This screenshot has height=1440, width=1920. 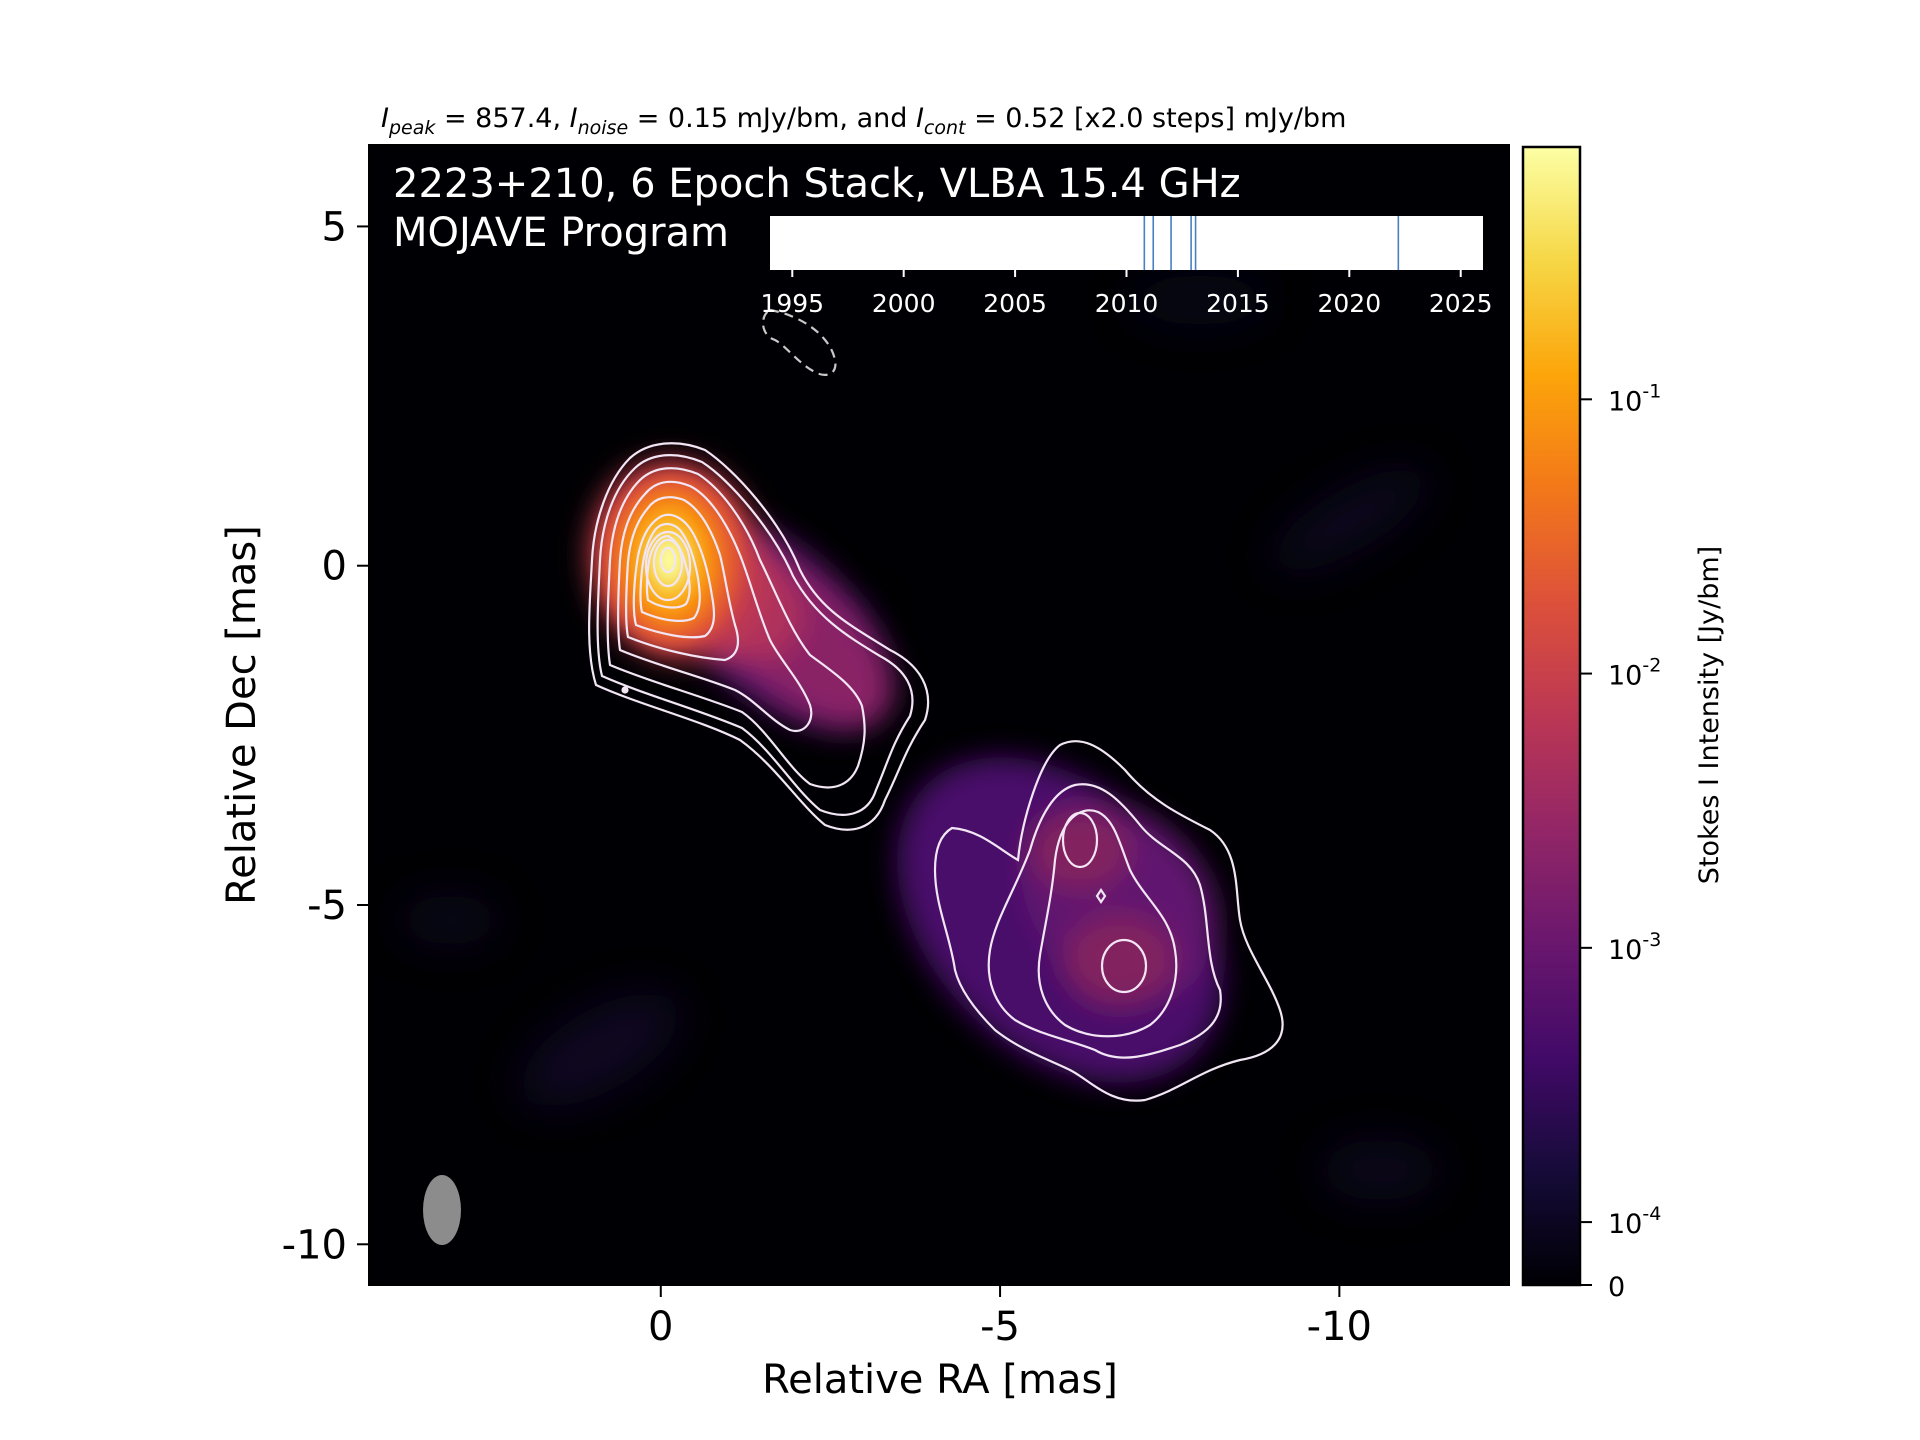 I want to click on y-tick-label-3: -10, so click(x=314, y=1245).